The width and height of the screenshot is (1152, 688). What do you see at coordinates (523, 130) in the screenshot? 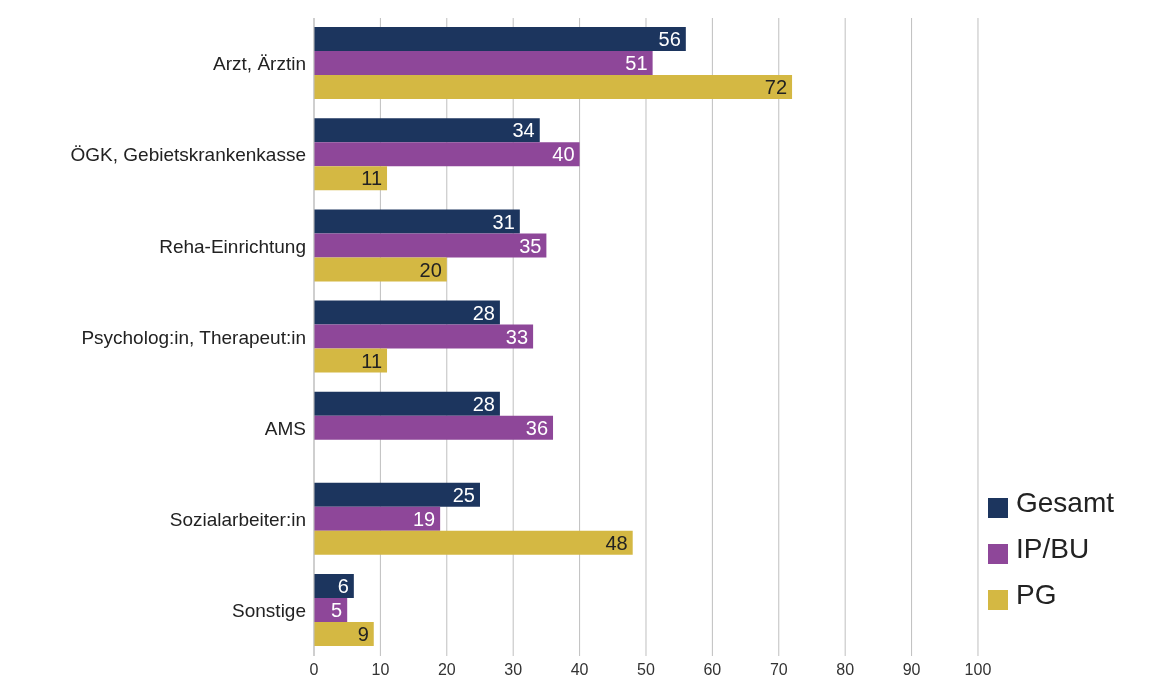
I see `data-label: 34` at bounding box center [523, 130].